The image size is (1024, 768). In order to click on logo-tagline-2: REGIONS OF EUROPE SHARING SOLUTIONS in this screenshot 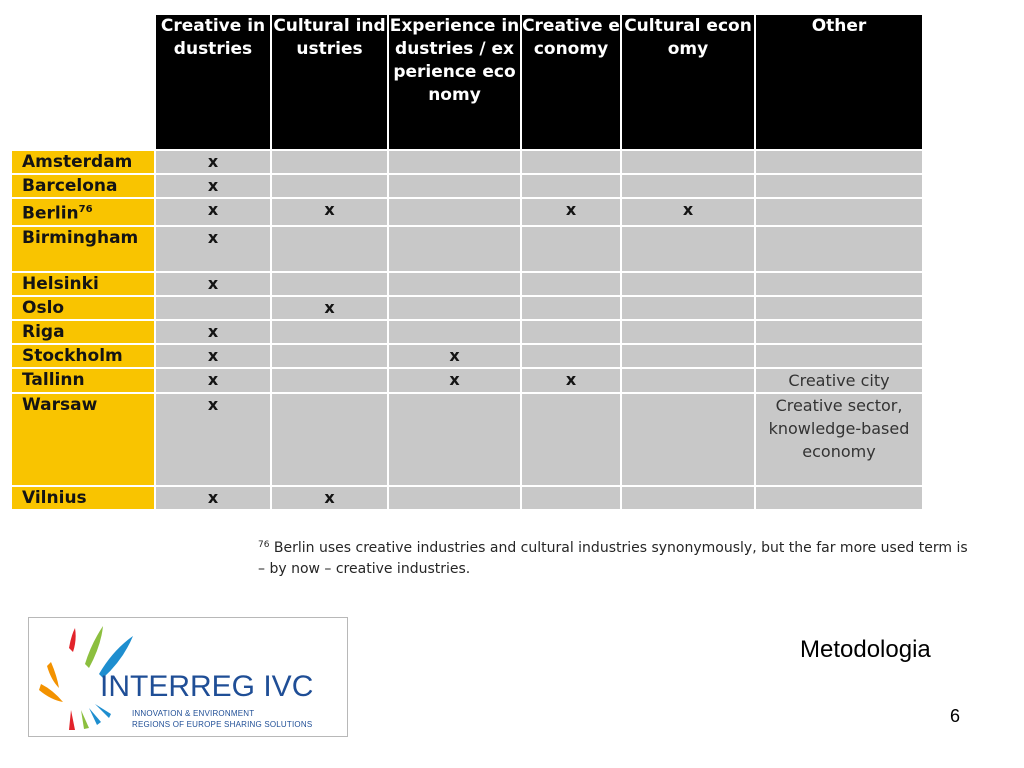, I will do `click(222, 724)`.